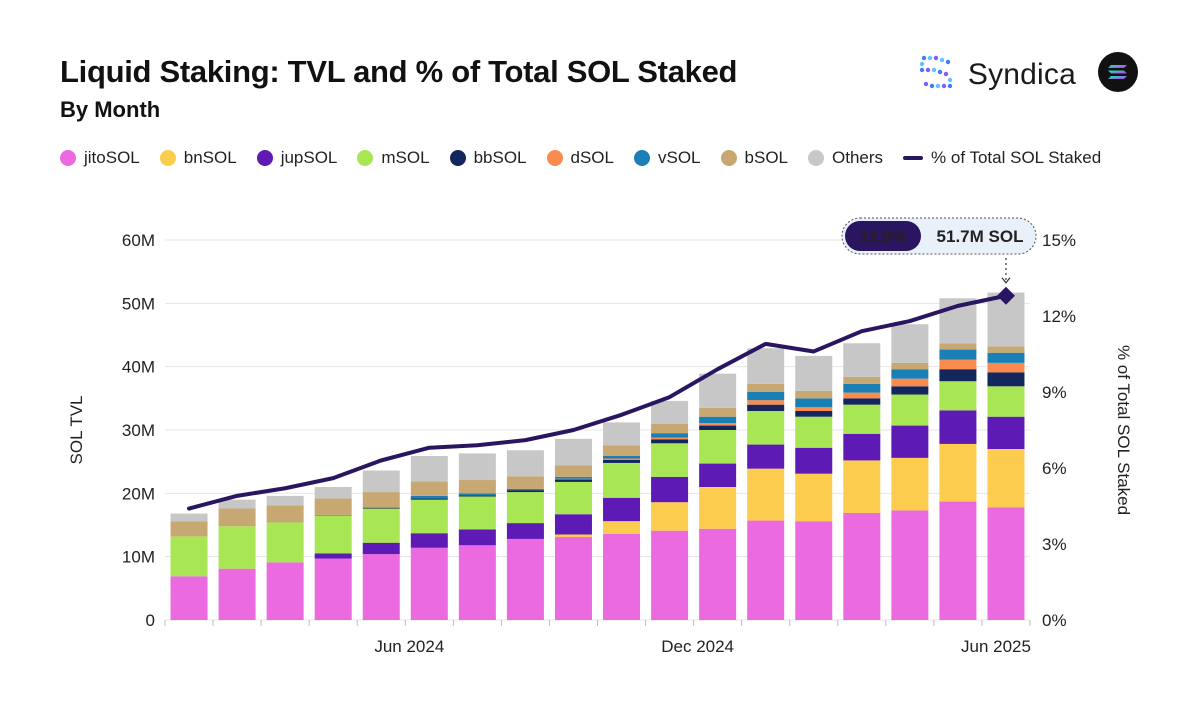 Image resolution: width=1200 pixels, height=719 pixels. I want to click on annotation-arrow-icon, so click(1006, 280).